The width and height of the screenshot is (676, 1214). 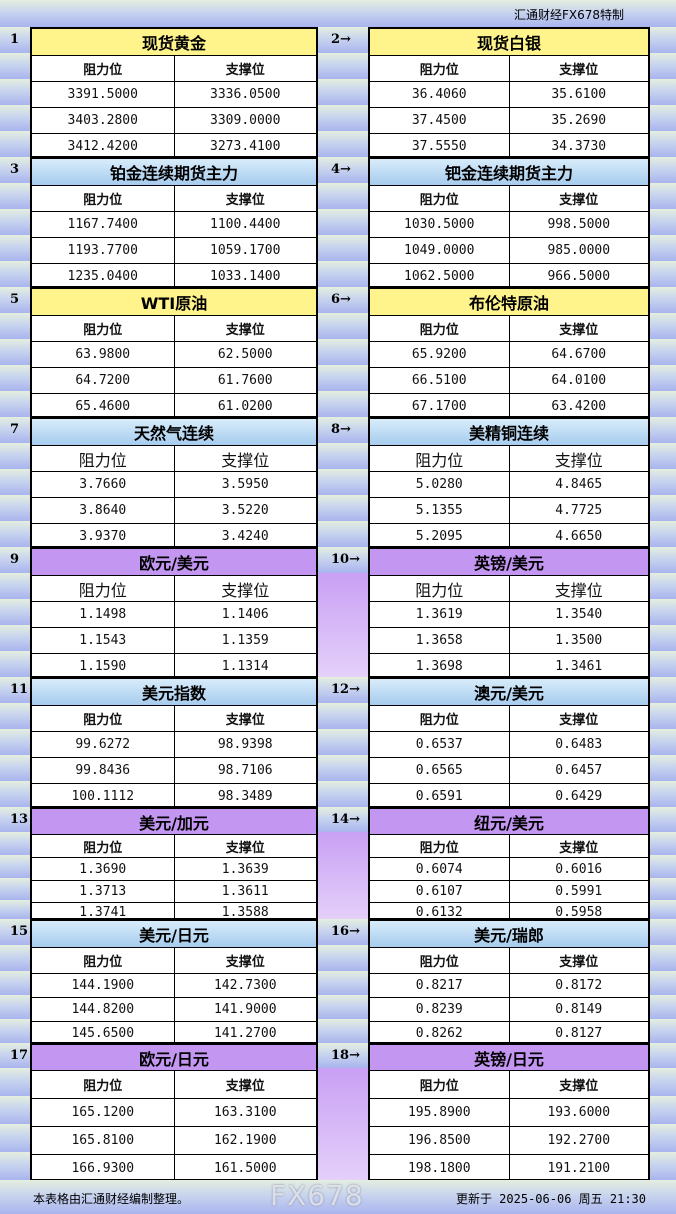 What do you see at coordinates (439, 120) in the screenshot?
I see `resistance-value: 37.4500` at bounding box center [439, 120].